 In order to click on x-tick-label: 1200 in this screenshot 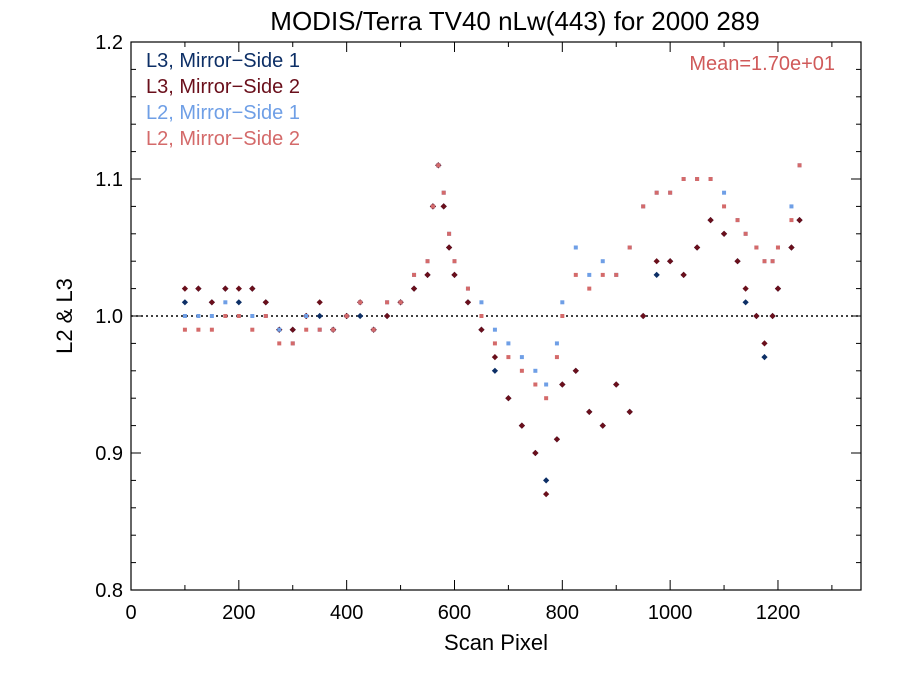, I will do `click(778, 613)`.